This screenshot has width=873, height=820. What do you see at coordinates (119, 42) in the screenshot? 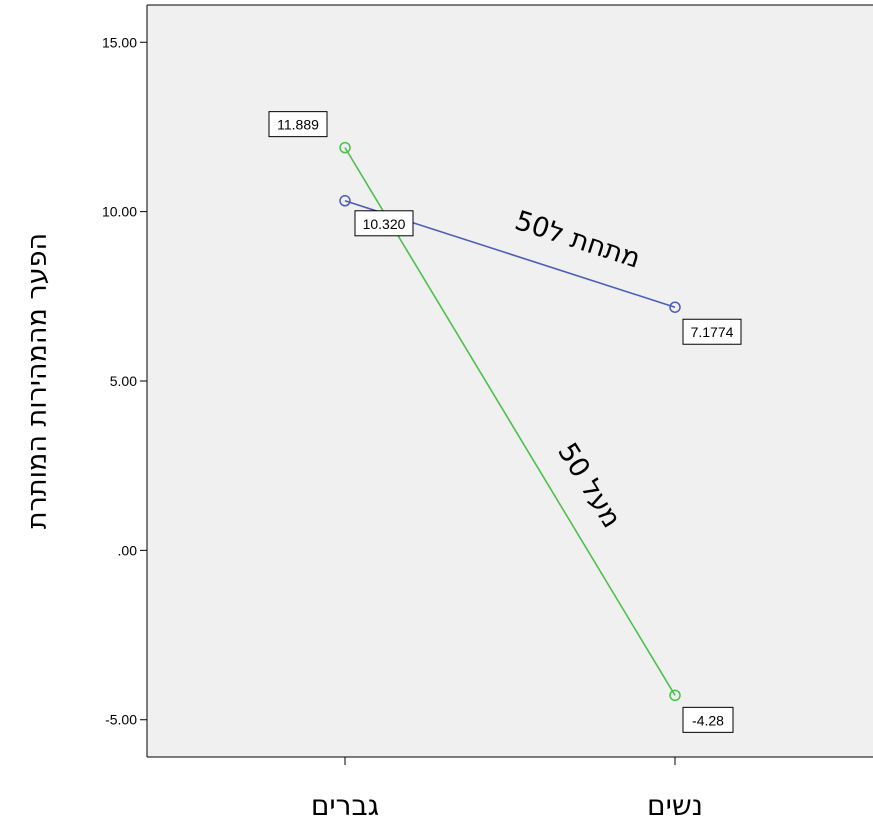
I see `y-tick-label: 15.00` at bounding box center [119, 42].